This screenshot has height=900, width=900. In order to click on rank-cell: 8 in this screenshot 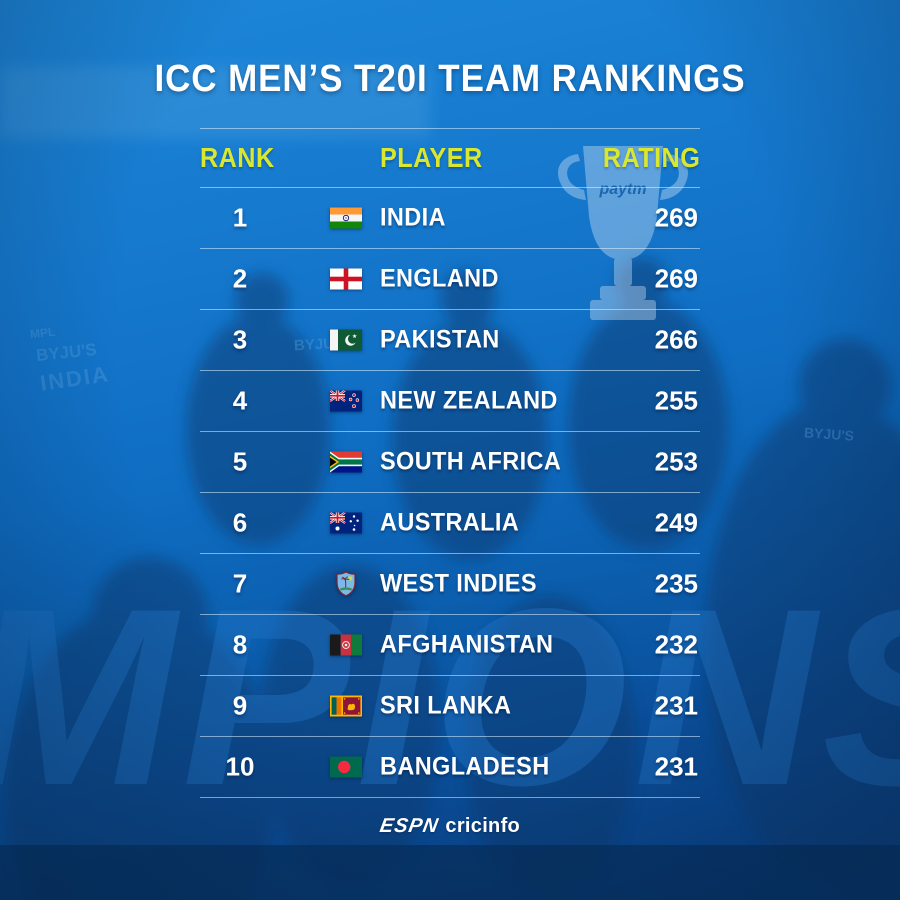, I will do `click(240, 644)`.